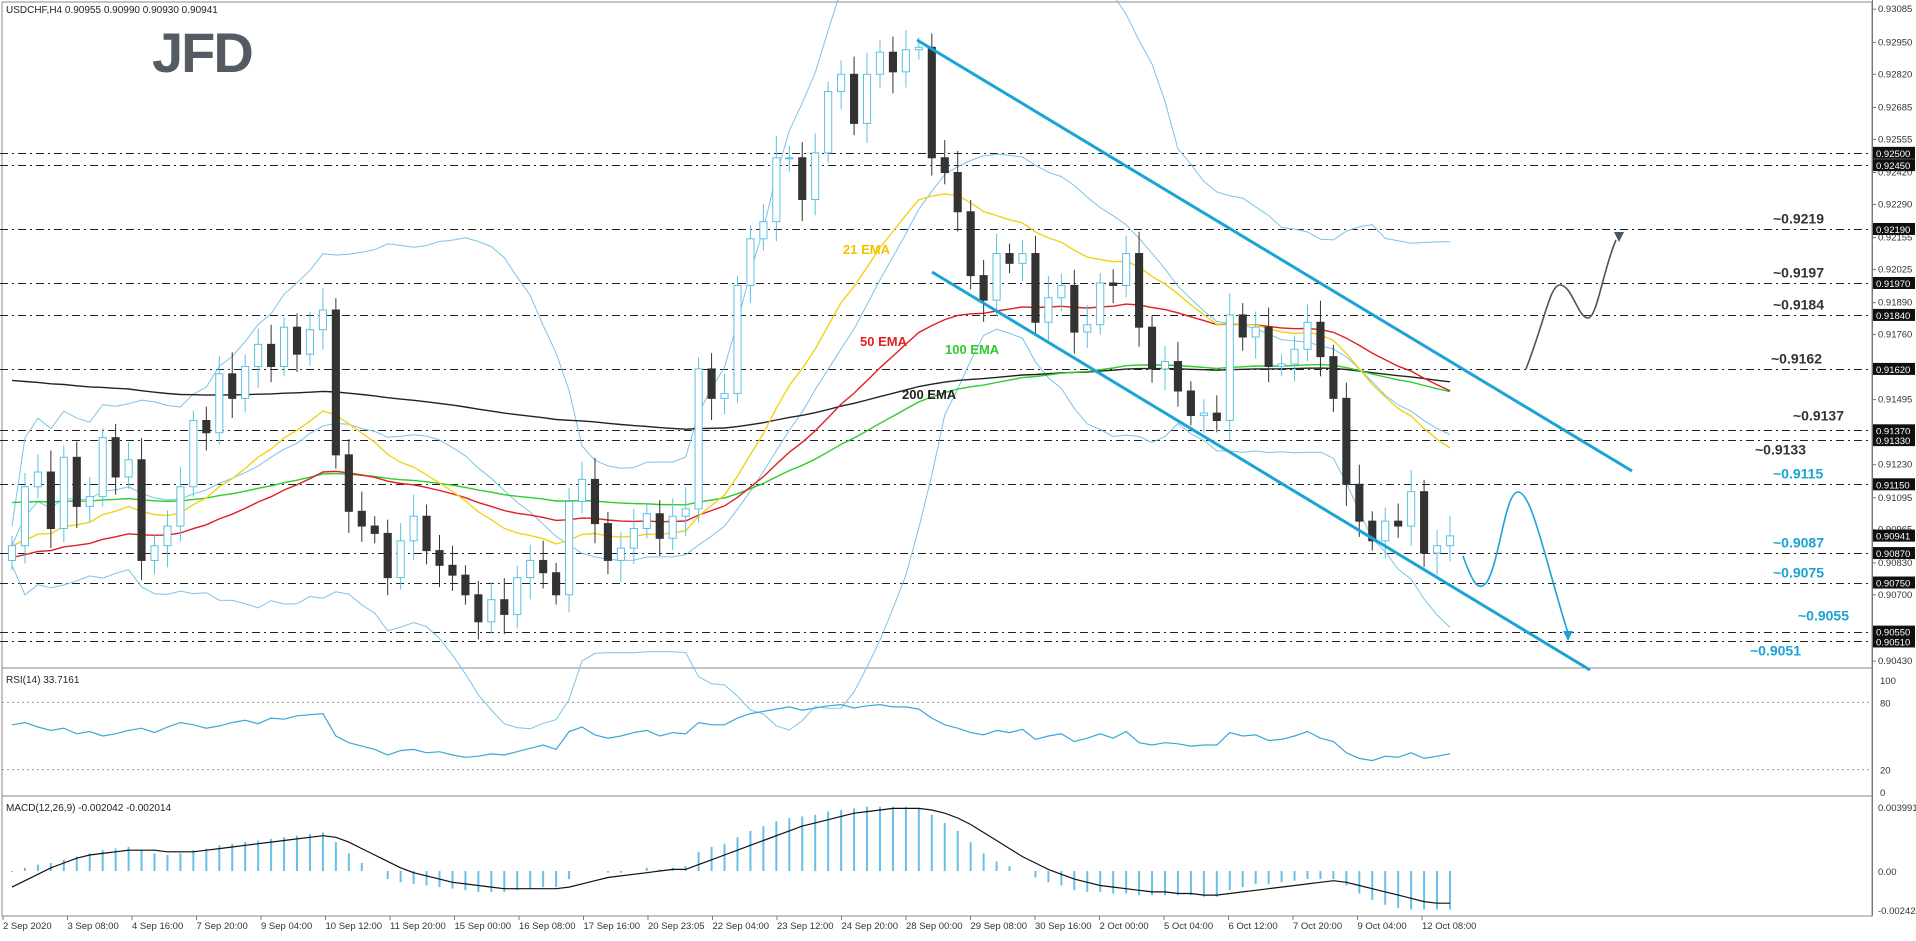  What do you see at coordinates (1543, 436) in the screenshot?
I see `projection-paths` at bounding box center [1543, 436].